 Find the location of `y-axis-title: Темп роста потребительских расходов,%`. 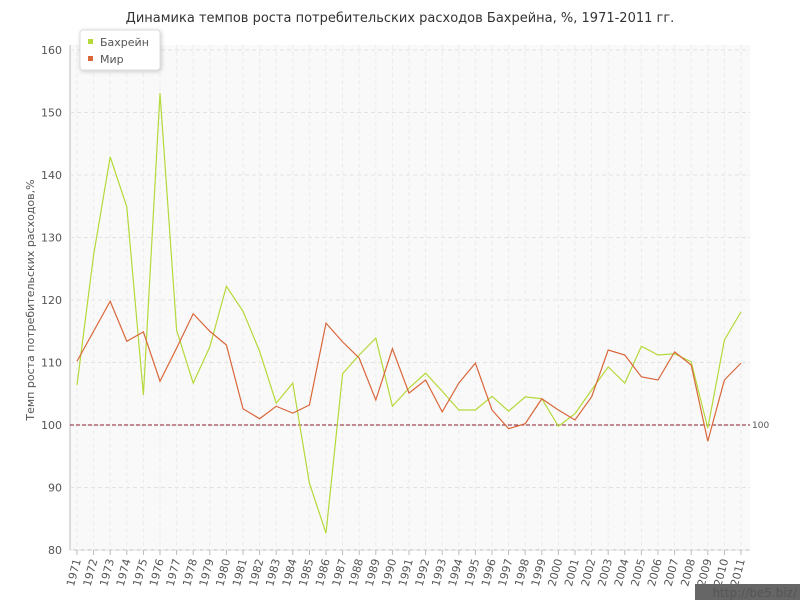

y-axis-title: Темп роста потребительских расходов,% is located at coordinates (30, 300).